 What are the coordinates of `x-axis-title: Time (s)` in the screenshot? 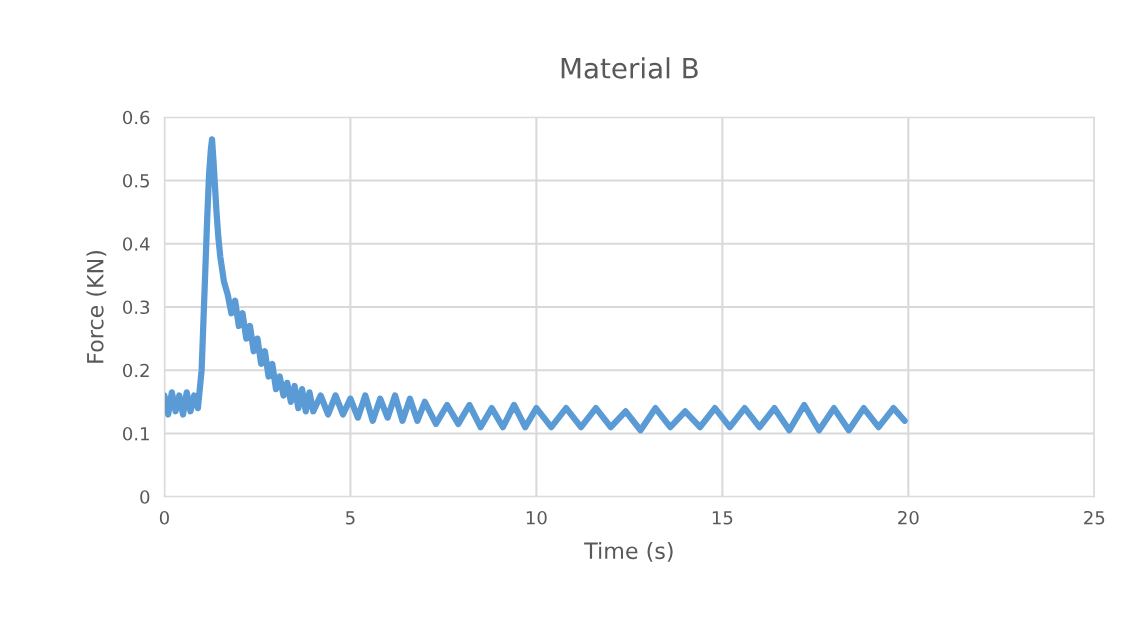 It's located at (628, 551).